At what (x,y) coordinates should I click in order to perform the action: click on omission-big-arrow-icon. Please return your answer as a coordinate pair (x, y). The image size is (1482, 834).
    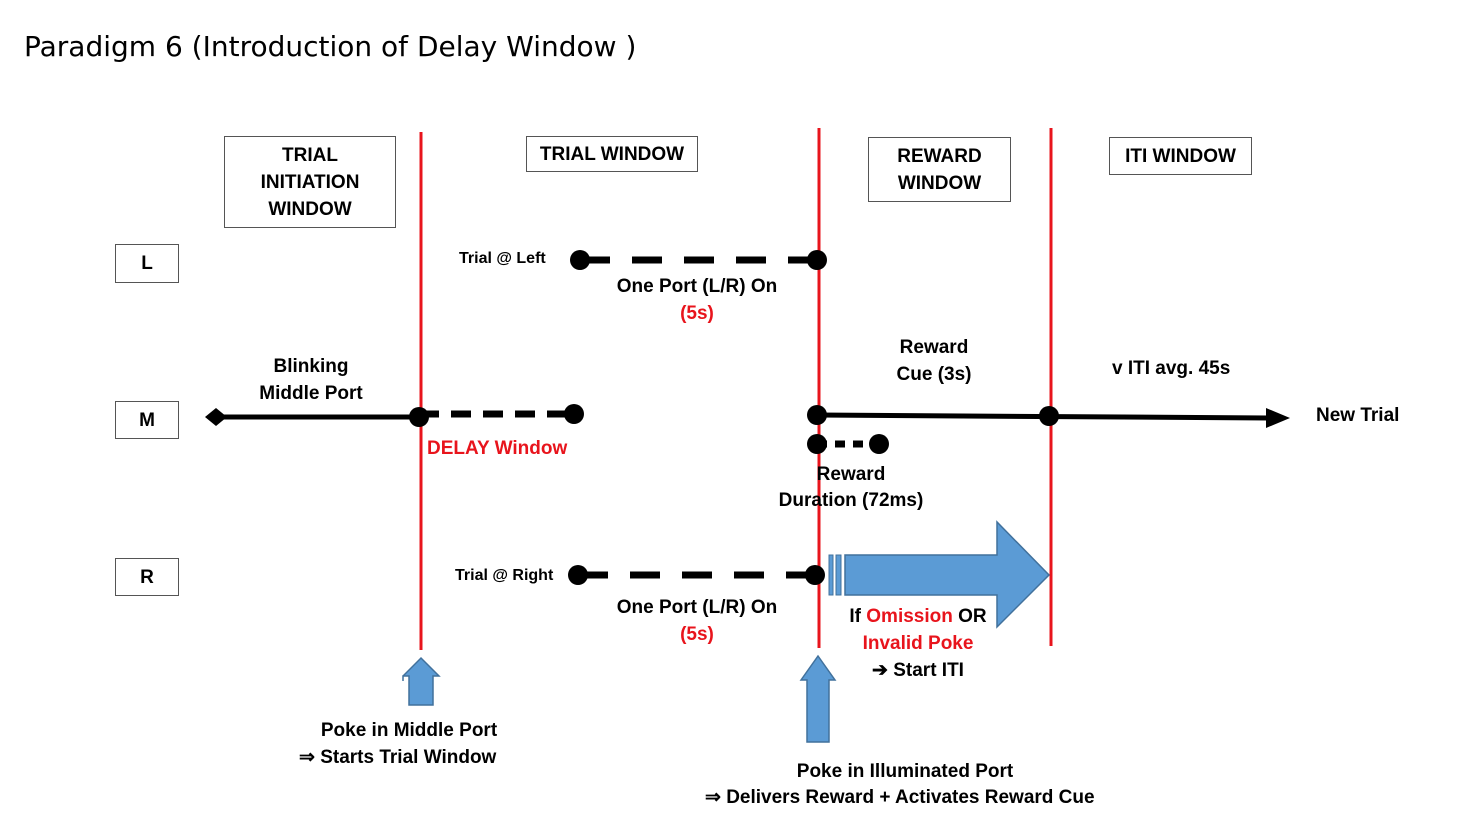
    Looking at the image, I should click on (939, 574).